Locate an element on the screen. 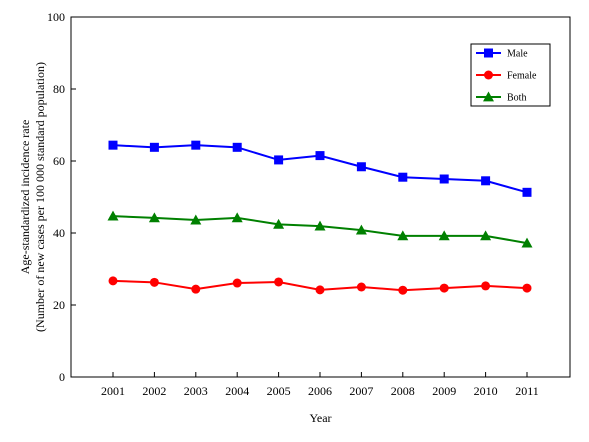 The image size is (589, 442). y-axis-label-line1: Age-standardized incidence rate is located at coordinates (25, 197).